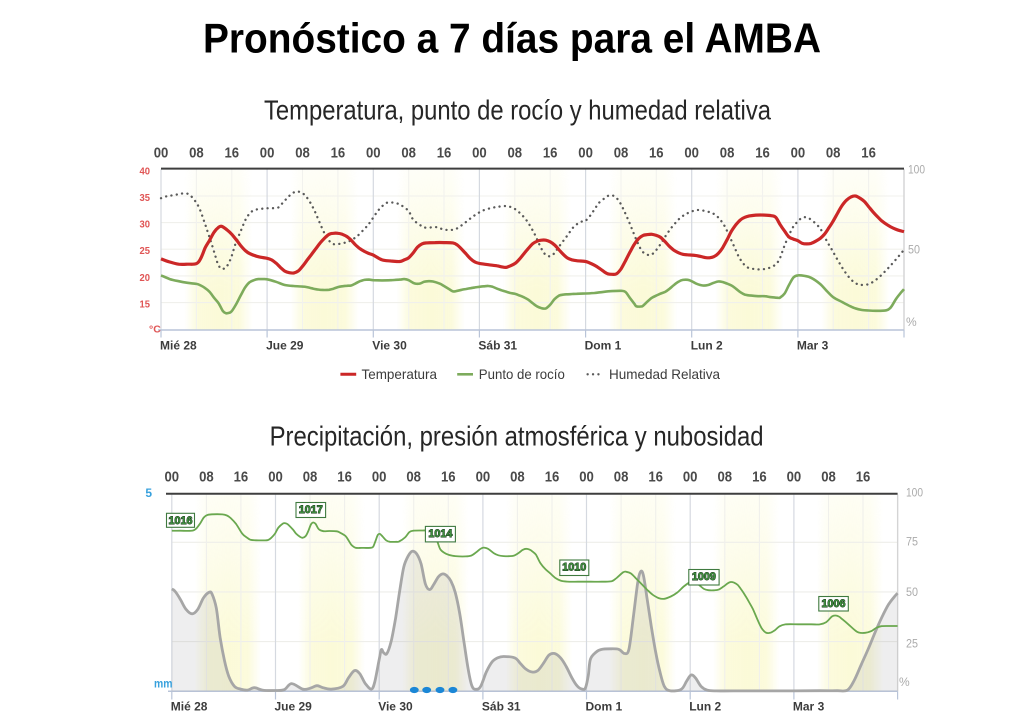 The width and height of the screenshot is (1024, 720). I want to click on svg-text: 1009, so click(704, 577).